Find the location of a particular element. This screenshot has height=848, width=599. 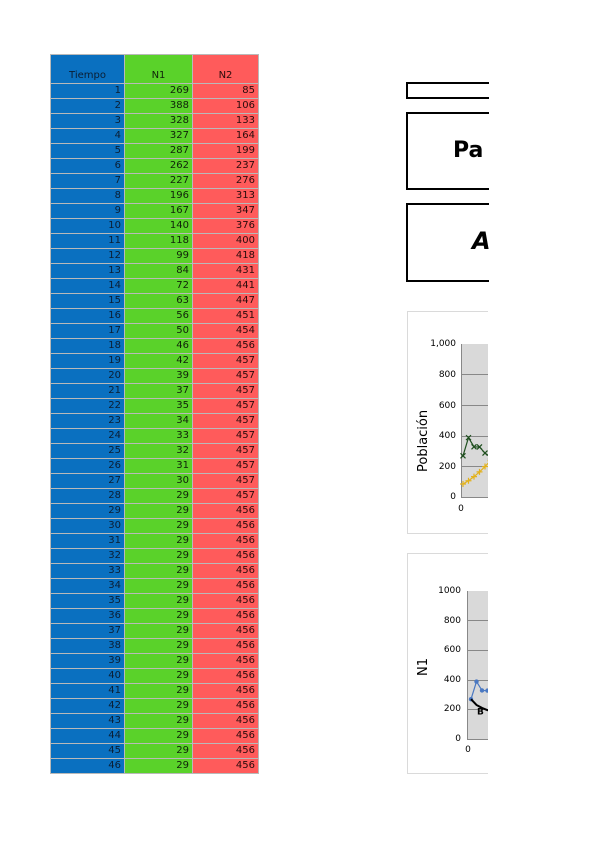

cell-tiempo: 19 is located at coordinates (87, 361).